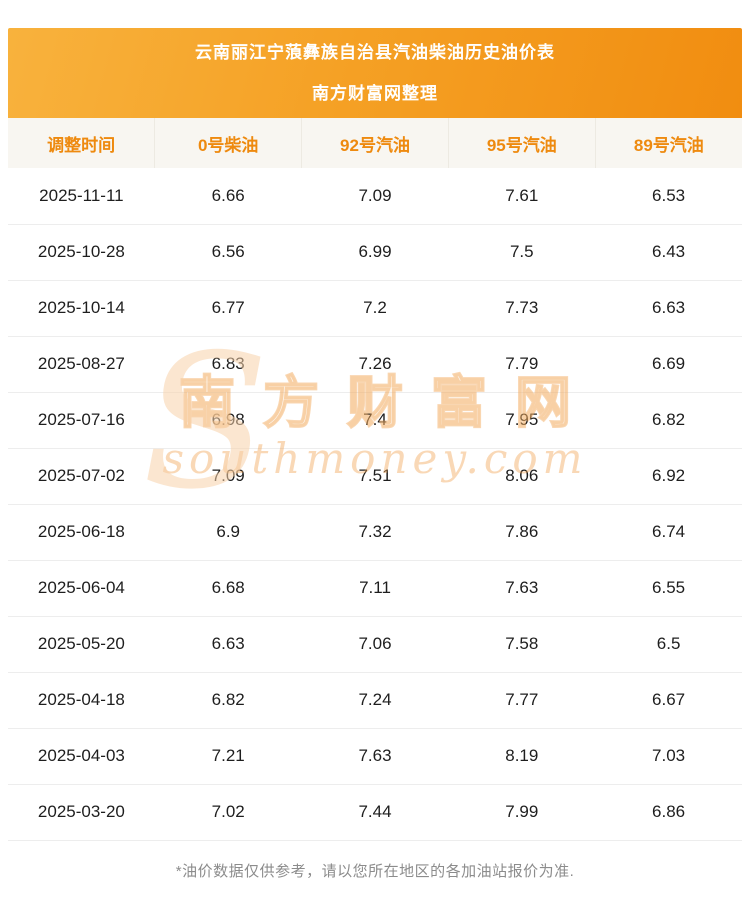  What do you see at coordinates (81, 532) in the screenshot?
I see `date-cell: 2025-06-18` at bounding box center [81, 532].